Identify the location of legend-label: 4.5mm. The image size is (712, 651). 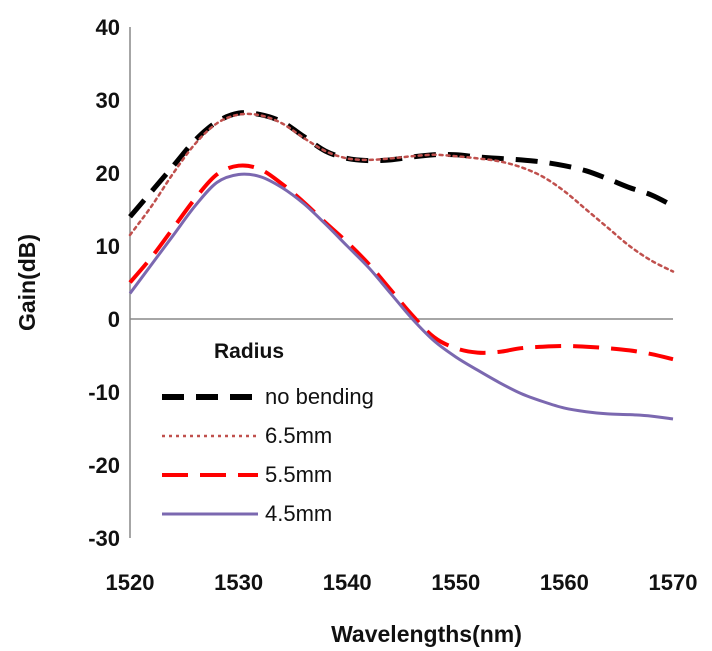
(298, 513).